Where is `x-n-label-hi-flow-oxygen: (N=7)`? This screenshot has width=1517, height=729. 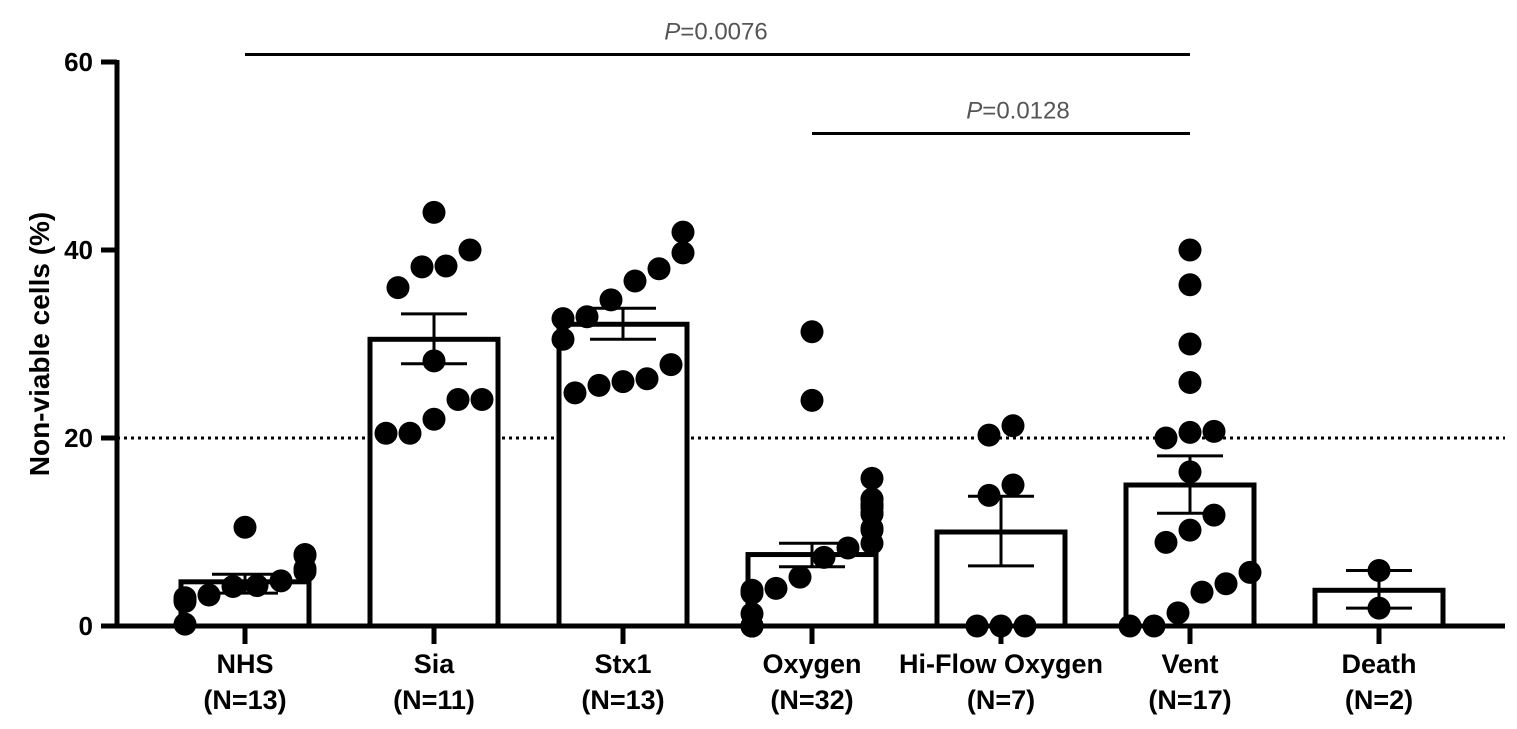 x-n-label-hi-flow-oxygen: (N=7) is located at coordinates (1001, 700).